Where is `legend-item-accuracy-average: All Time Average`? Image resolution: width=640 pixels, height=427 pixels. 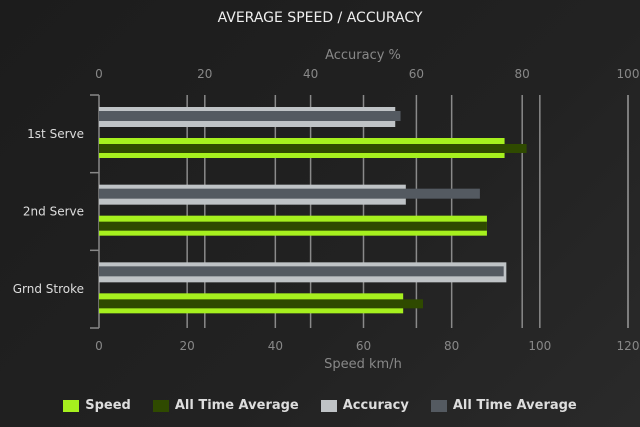
legend-item-accuracy-average: All Time Average is located at coordinates (503, 405).